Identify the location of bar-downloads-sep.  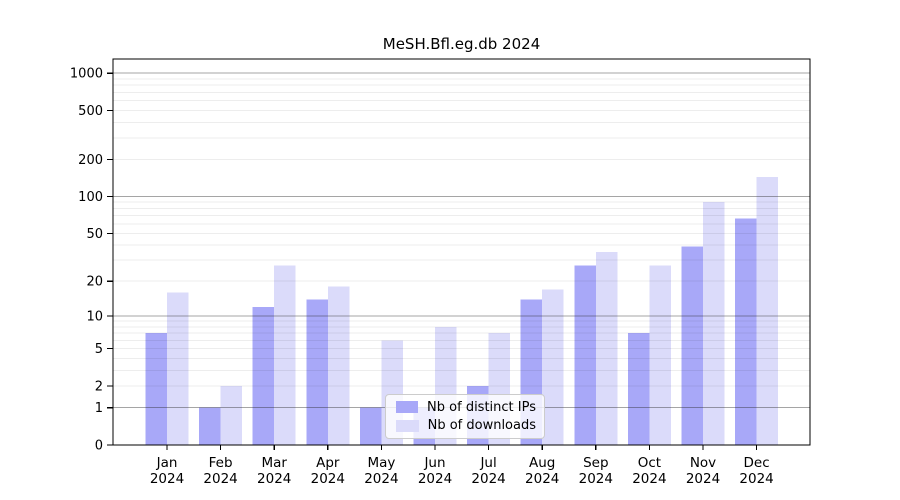
(606, 348).